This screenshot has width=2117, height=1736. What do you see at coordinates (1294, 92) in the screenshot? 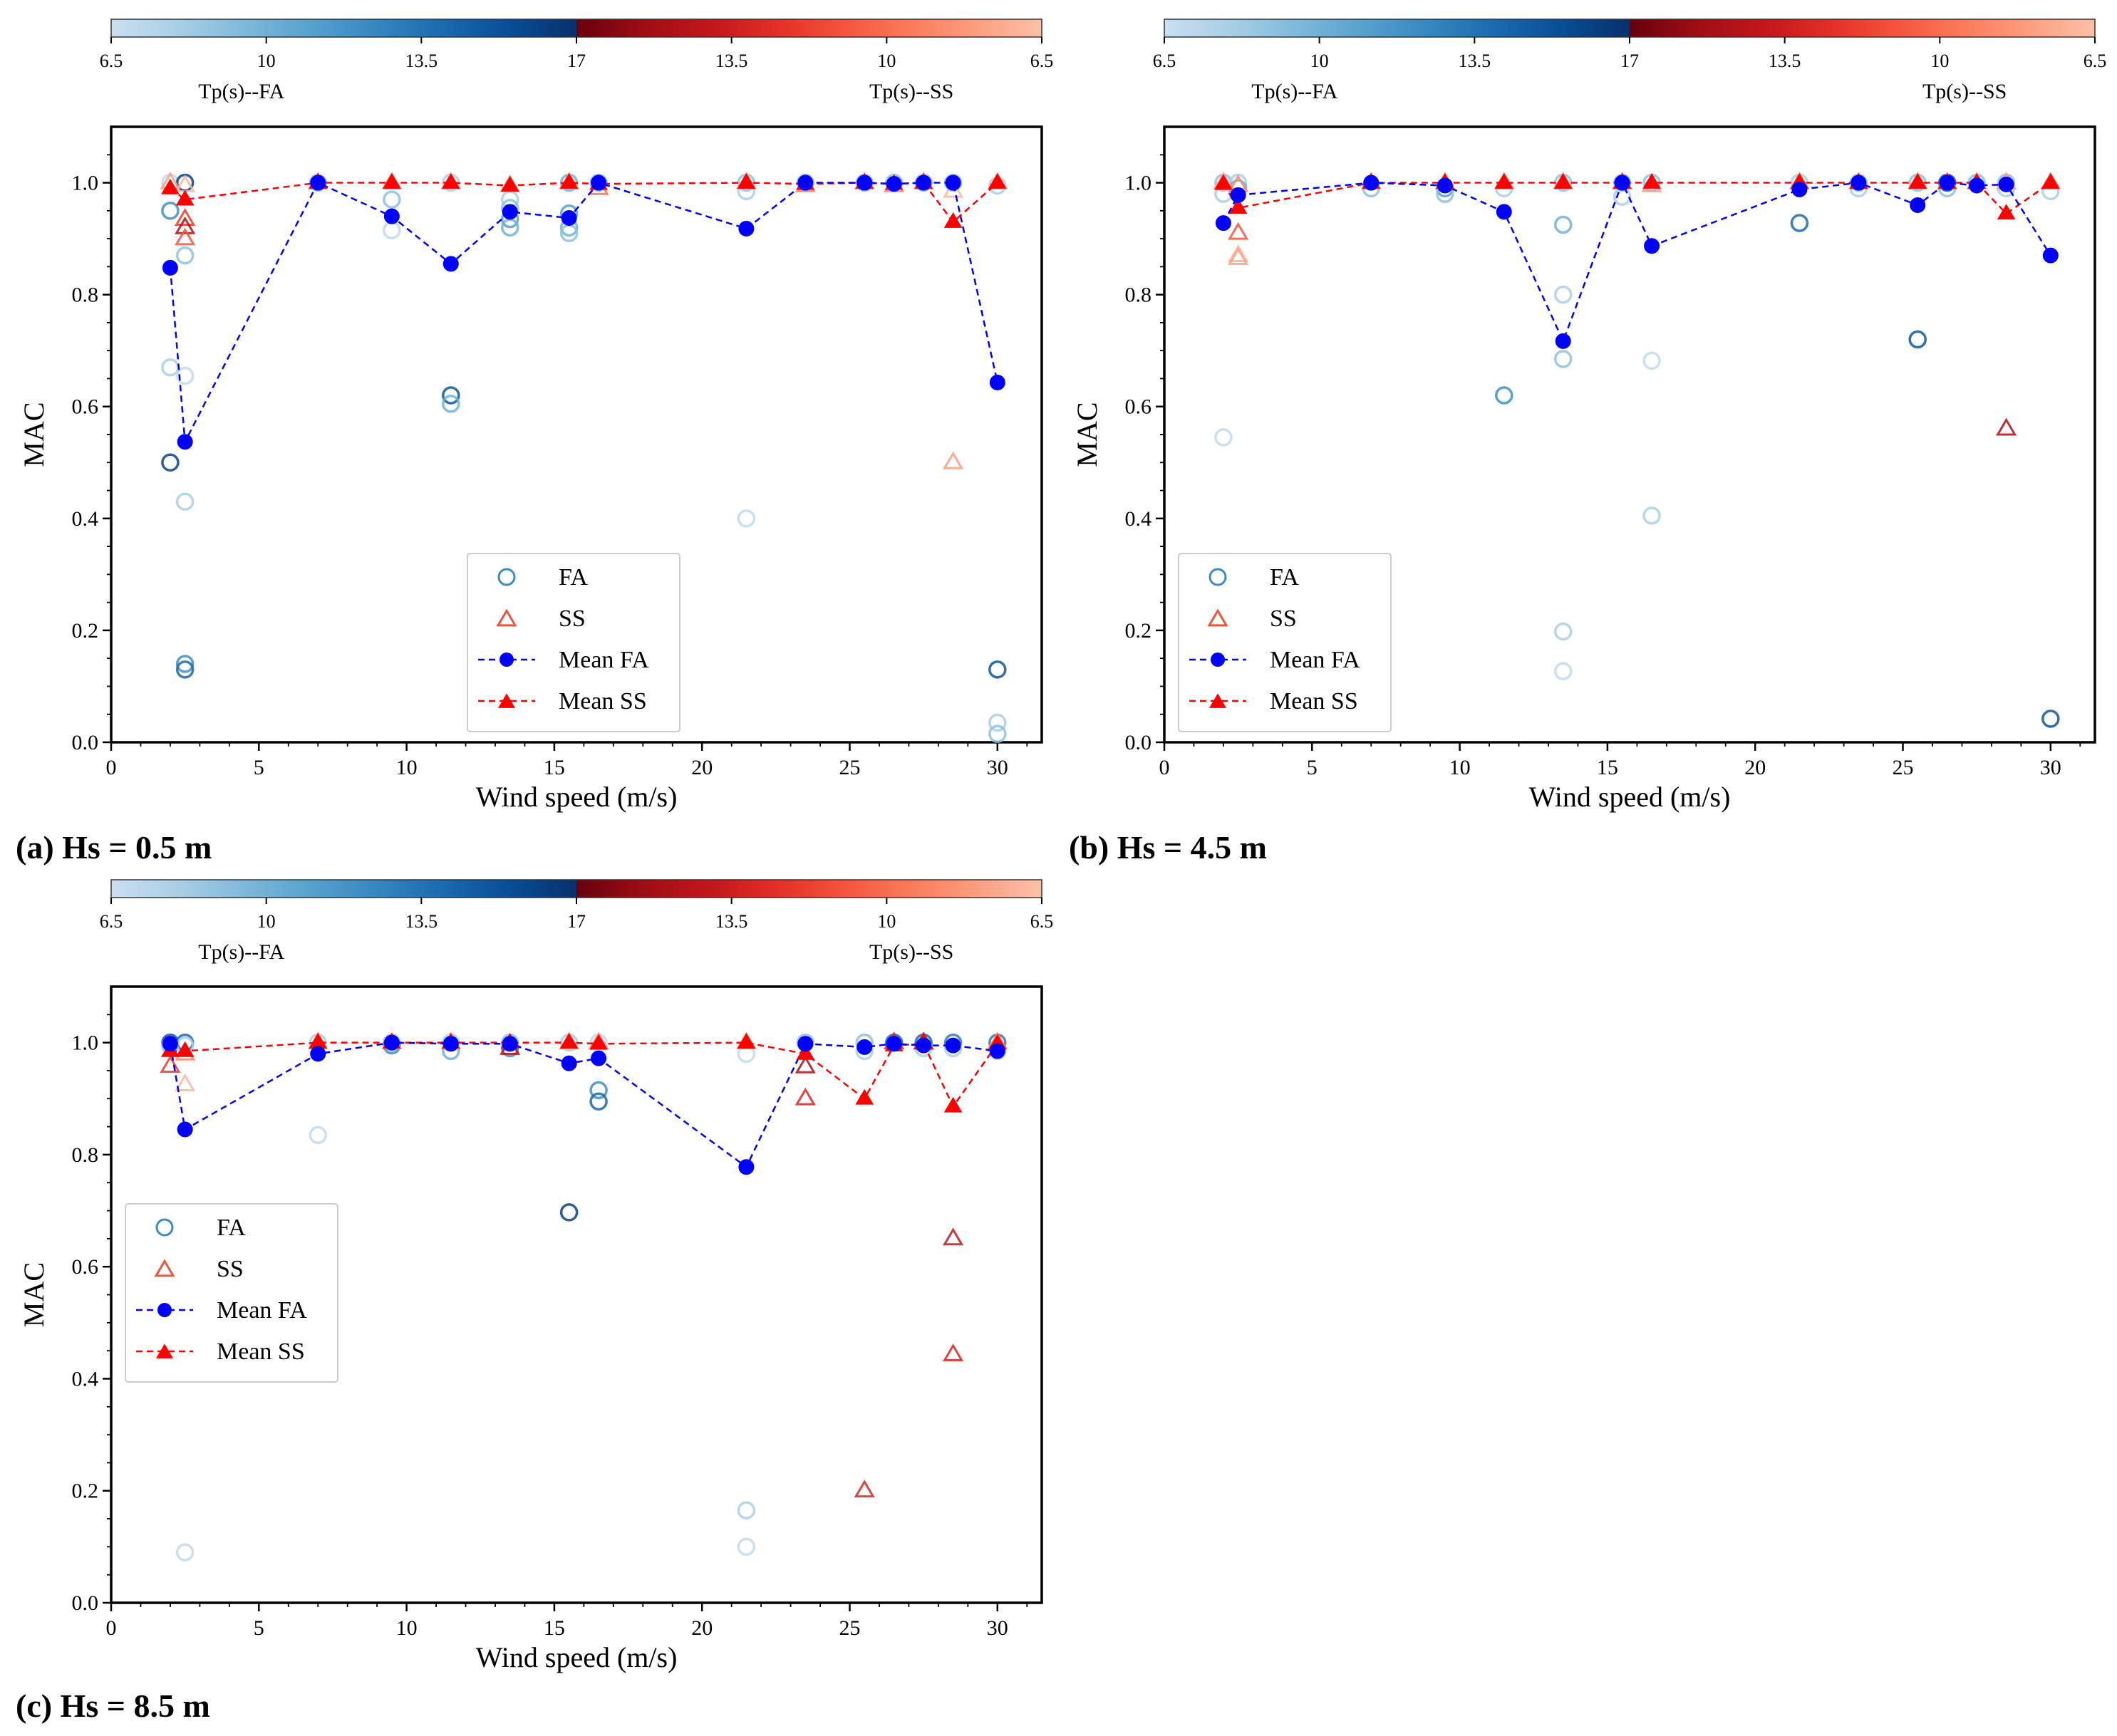
I see `colorbar-label-fa: Tp(s)--FA` at bounding box center [1294, 92].